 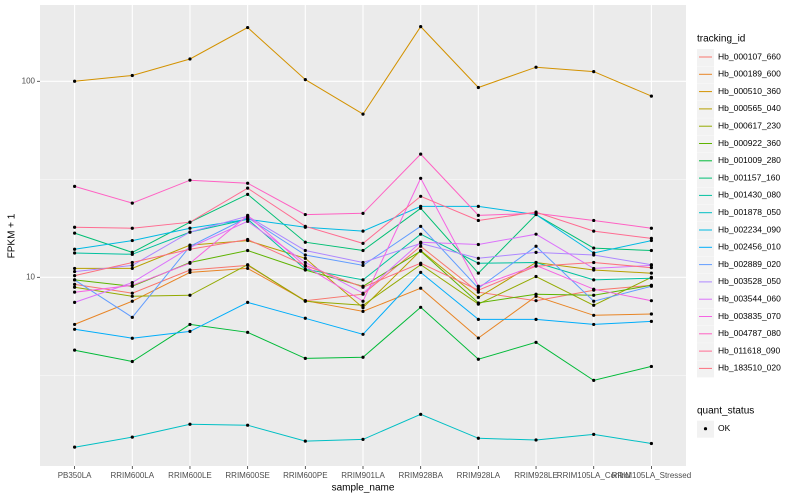 I want to click on x-tick-label: RRIM600LA, so click(x=132, y=475).